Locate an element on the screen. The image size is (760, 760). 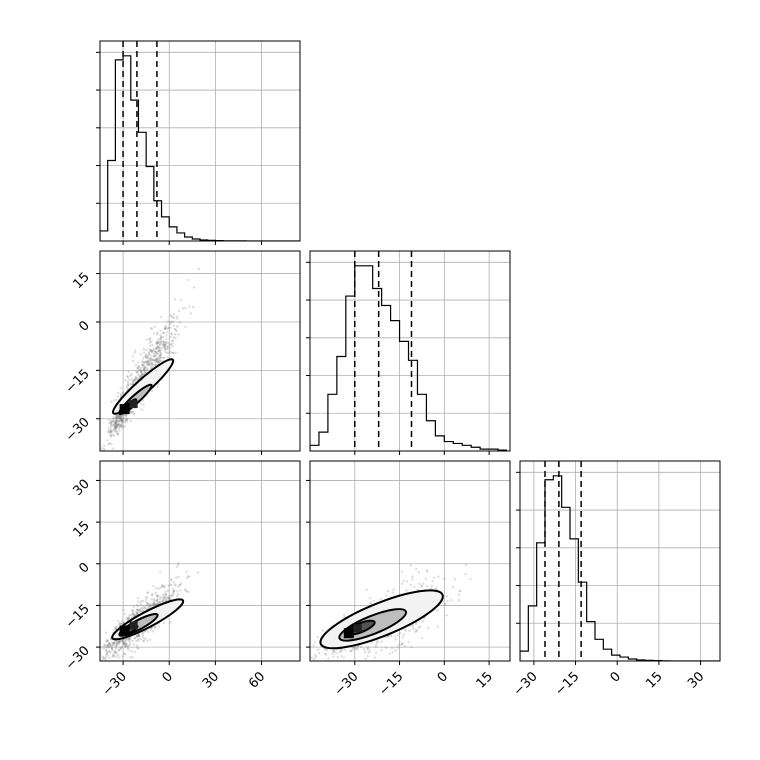
scatter-cloud is located at coordinates (150, 359).